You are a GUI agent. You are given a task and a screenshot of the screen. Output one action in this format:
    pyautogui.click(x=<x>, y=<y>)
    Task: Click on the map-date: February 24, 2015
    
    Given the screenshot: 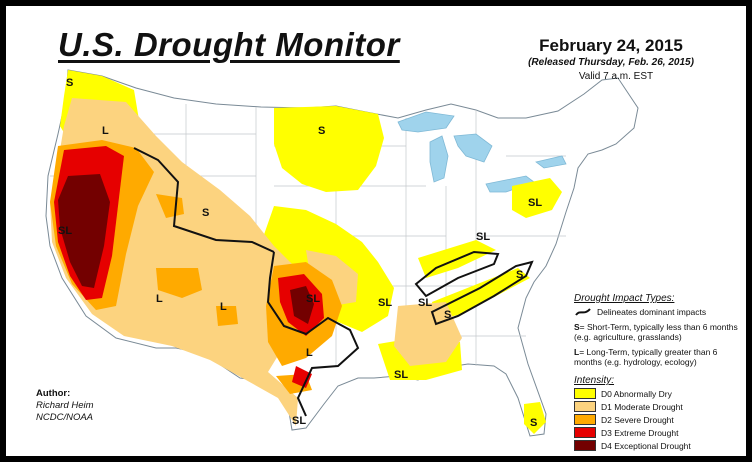 What is the action you would take?
    pyautogui.click(x=611, y=45)
    